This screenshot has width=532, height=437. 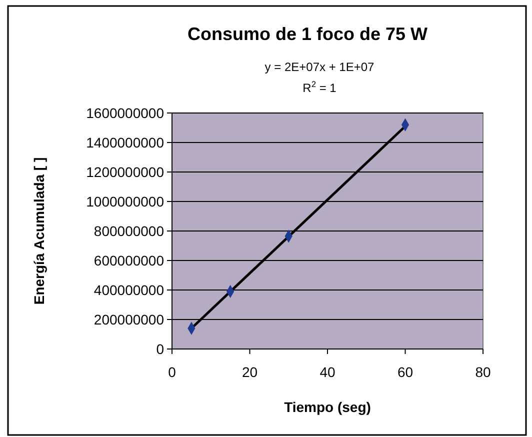 What do you see at coordinates (172, 372) in the screenshot?
I see `x-tick-label: 0` at bounding box center [172, 372].